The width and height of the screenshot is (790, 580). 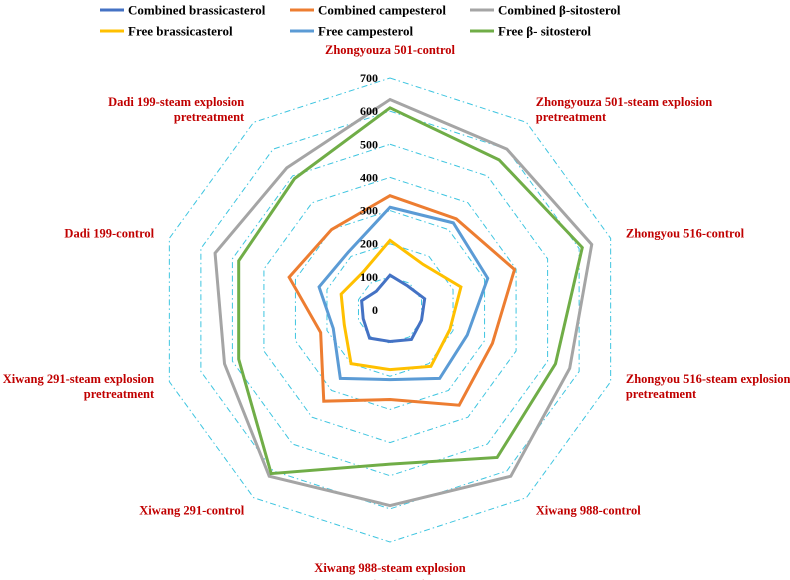 I want to click on axis-label-6: Xiwang 291-control, so click(x=192, y=511).